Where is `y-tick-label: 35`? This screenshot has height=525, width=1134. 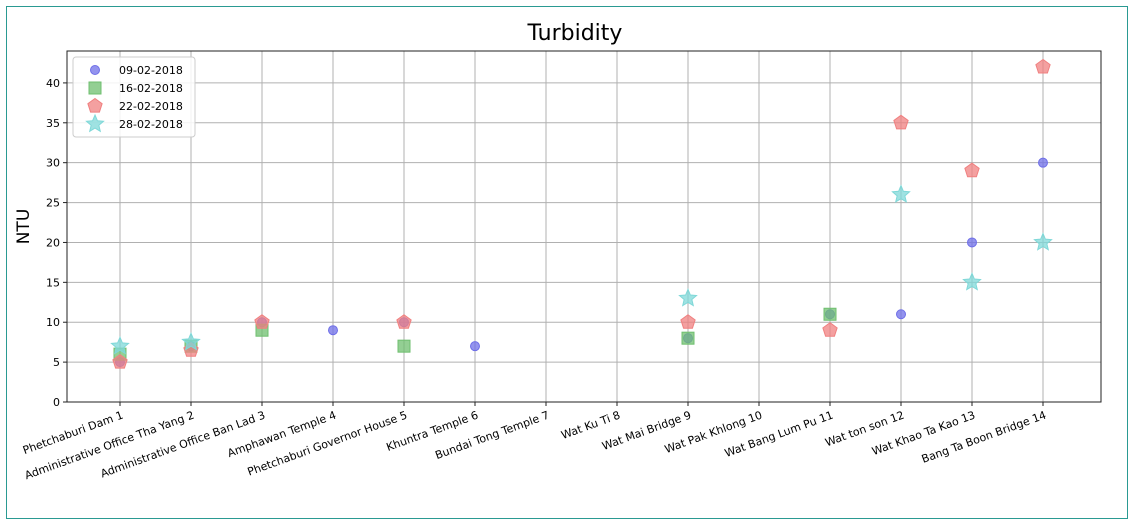
y-tick-label: 35 is located at coordinates (53, 123).